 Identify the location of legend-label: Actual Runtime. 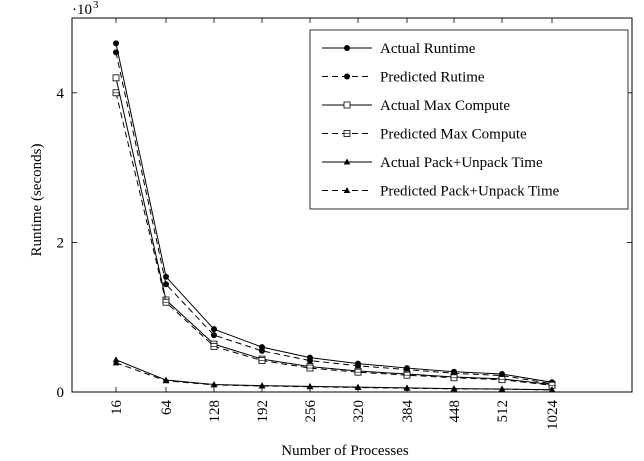
(428, 49).